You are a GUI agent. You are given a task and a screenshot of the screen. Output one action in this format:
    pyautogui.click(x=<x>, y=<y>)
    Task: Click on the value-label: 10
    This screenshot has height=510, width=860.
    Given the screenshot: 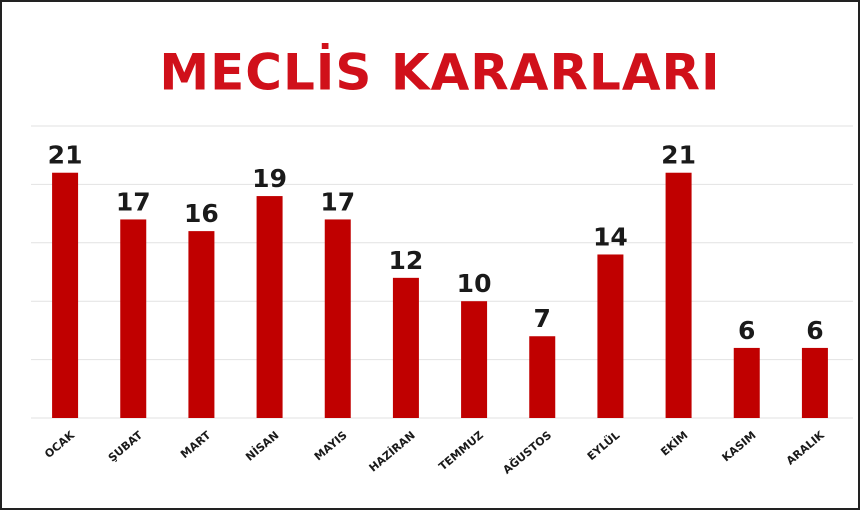 What is the action you would take?
    pyautogui.click(x=474, y=283)
    